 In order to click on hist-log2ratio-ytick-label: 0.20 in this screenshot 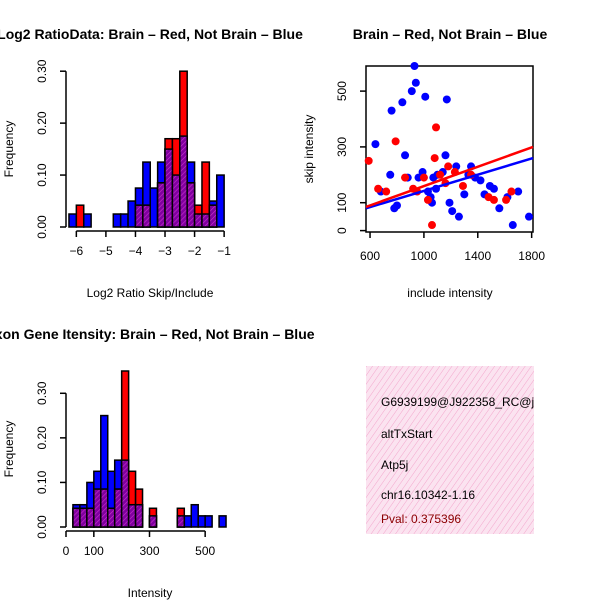, I will do `click(42, 123)`.